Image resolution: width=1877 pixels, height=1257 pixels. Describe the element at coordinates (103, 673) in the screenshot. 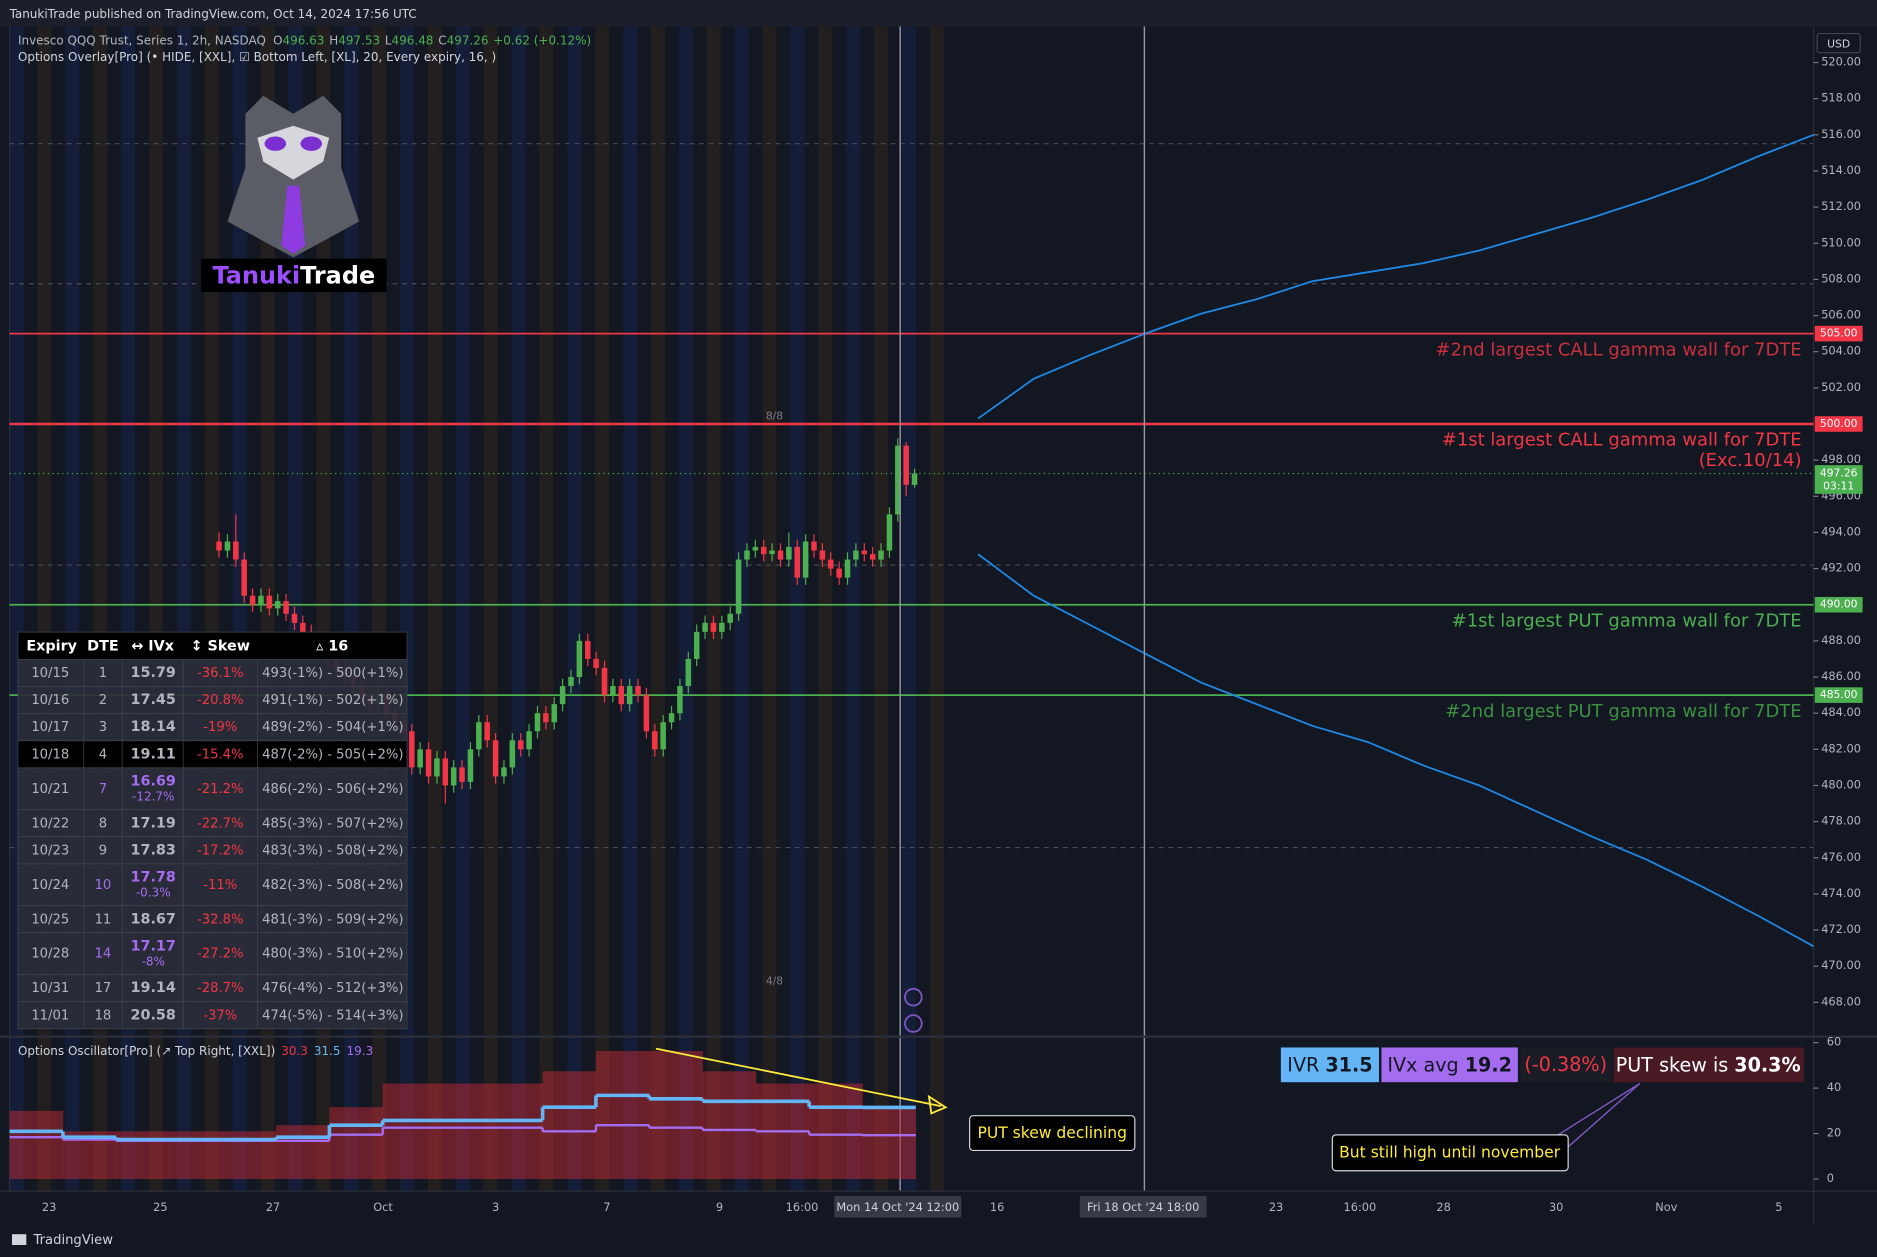

I see `dte: 1` at that location.